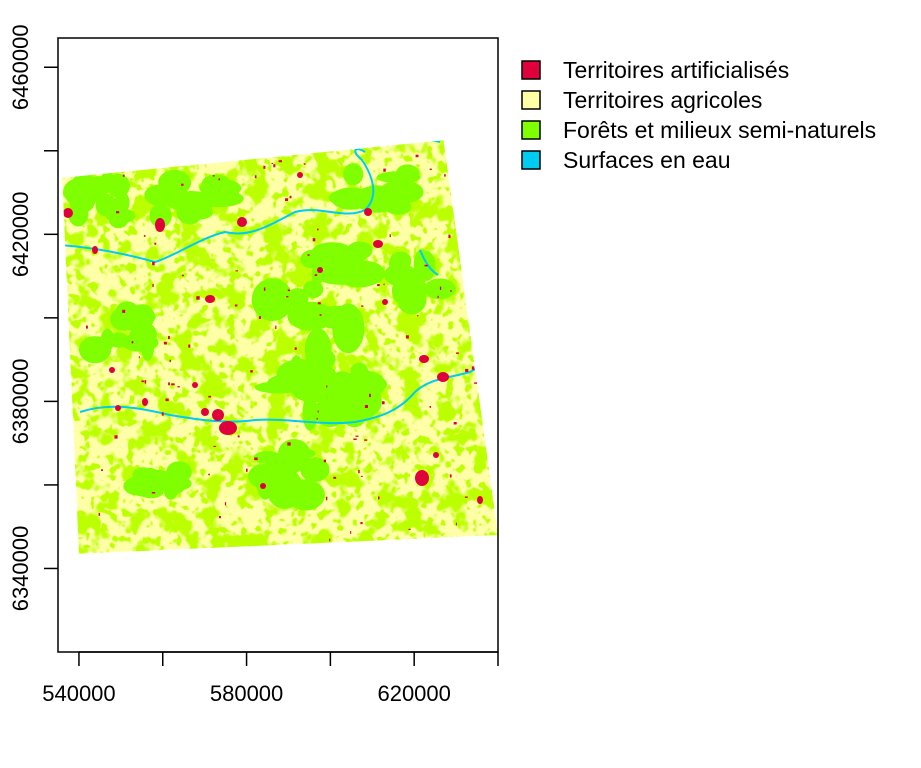 The height and width of the screenshot is (768, 921). What do you see at coordinates (662, 100) in the screenshot?
I see `legend-label: Territoires agricoles` at bounding box center [662, 100].